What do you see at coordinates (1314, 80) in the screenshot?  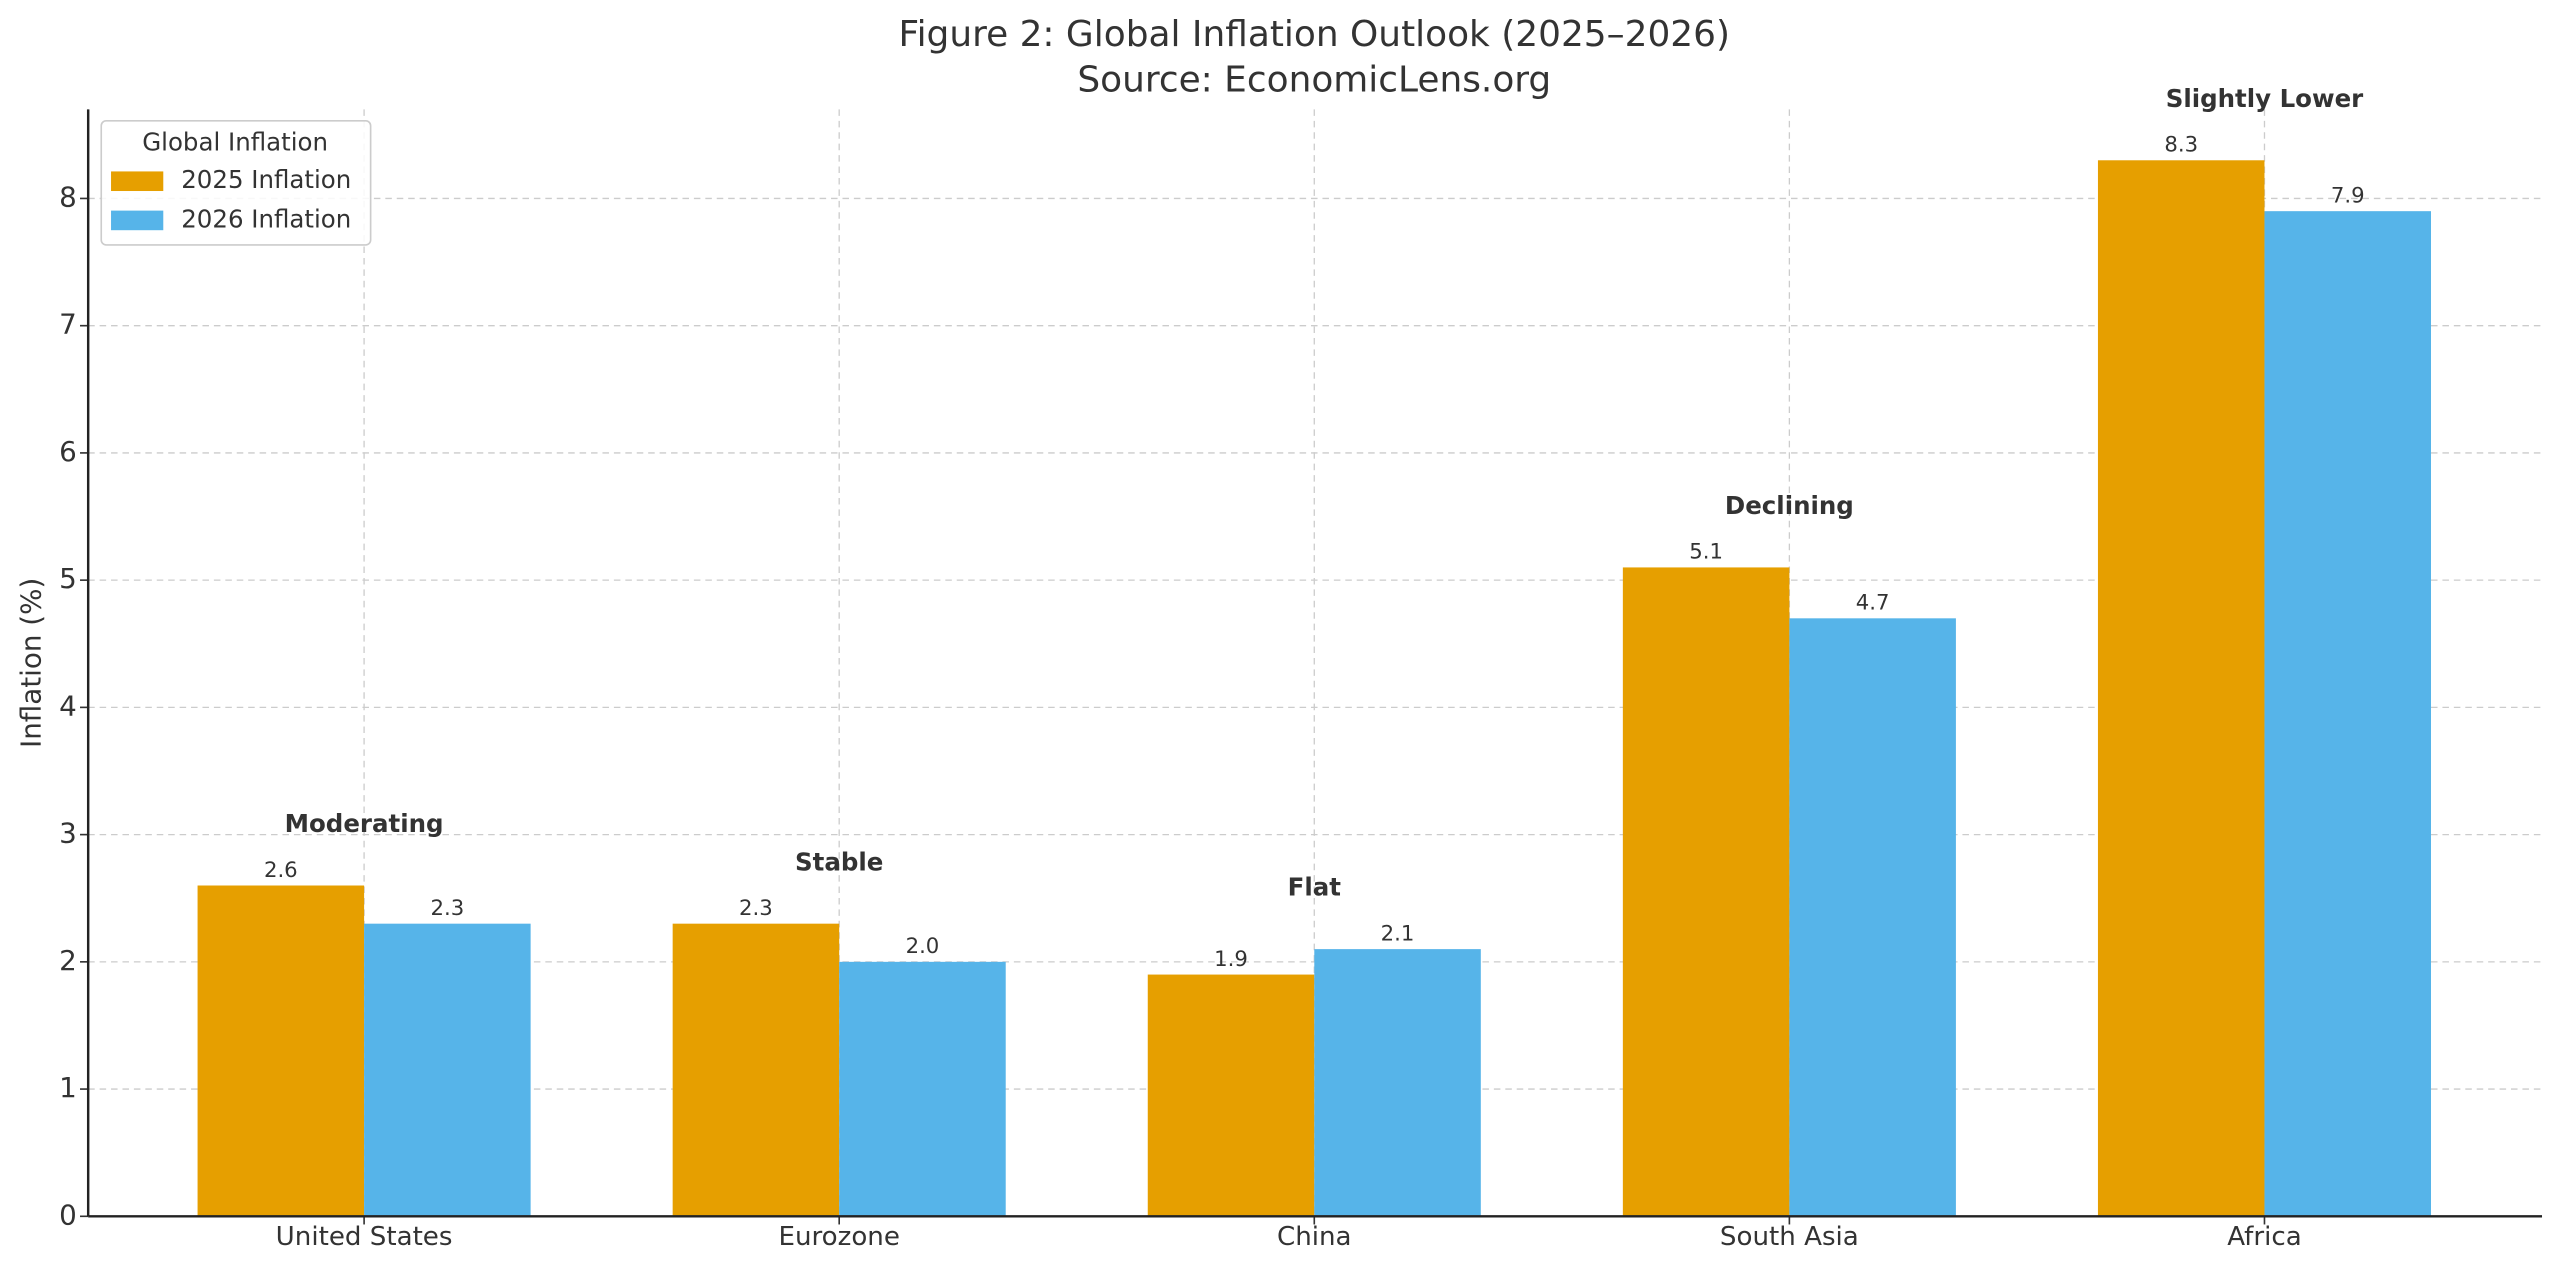 I see `chart-subtitle: Source: EconomicLens.org` at bounding box center [1314, 80].